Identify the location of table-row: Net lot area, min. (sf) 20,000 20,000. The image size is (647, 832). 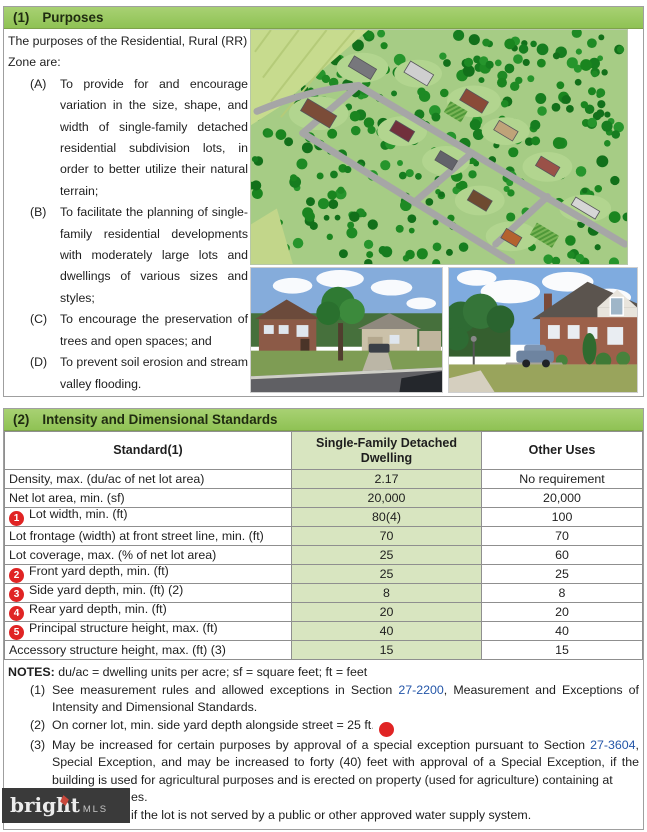
(323, 498).